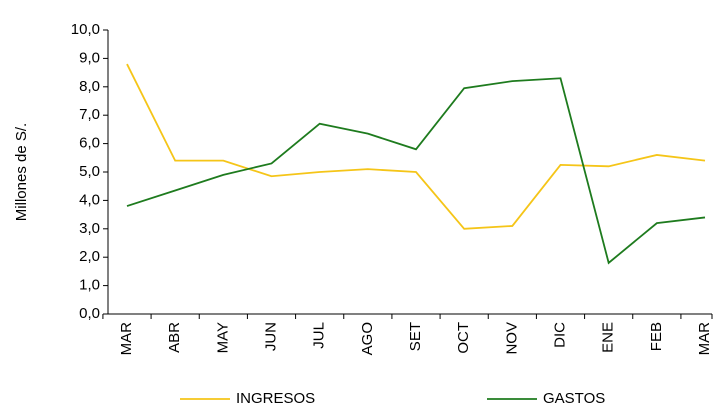 The image size is (719, 410). I want to click on legend-label: GASTOS, so click(574, 398).